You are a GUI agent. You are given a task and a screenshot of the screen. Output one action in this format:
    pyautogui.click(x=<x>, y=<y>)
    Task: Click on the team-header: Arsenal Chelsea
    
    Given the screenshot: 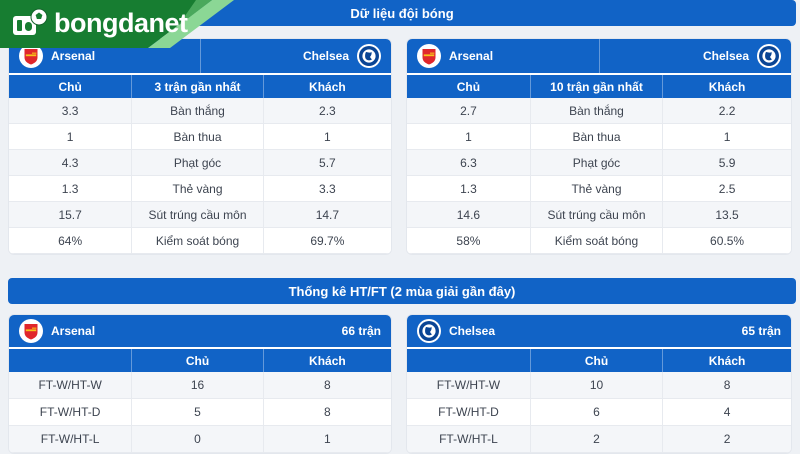 What is the action you would take?
    pyautogui.click(x=599, y=56)
    